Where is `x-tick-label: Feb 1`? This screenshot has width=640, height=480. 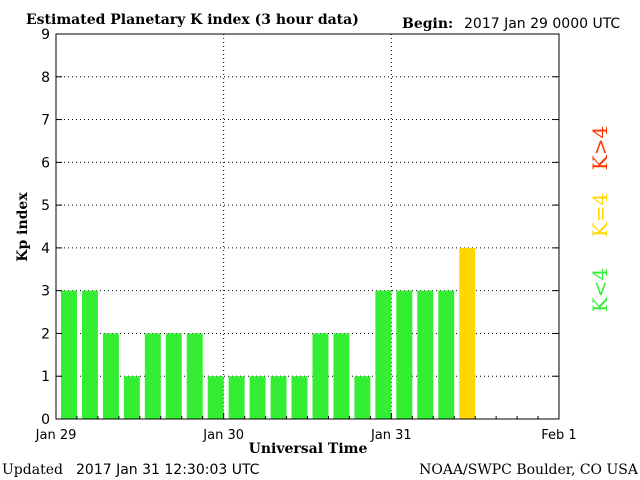 x-tick-label: Feb 1 is located at coordinates (558, 435).